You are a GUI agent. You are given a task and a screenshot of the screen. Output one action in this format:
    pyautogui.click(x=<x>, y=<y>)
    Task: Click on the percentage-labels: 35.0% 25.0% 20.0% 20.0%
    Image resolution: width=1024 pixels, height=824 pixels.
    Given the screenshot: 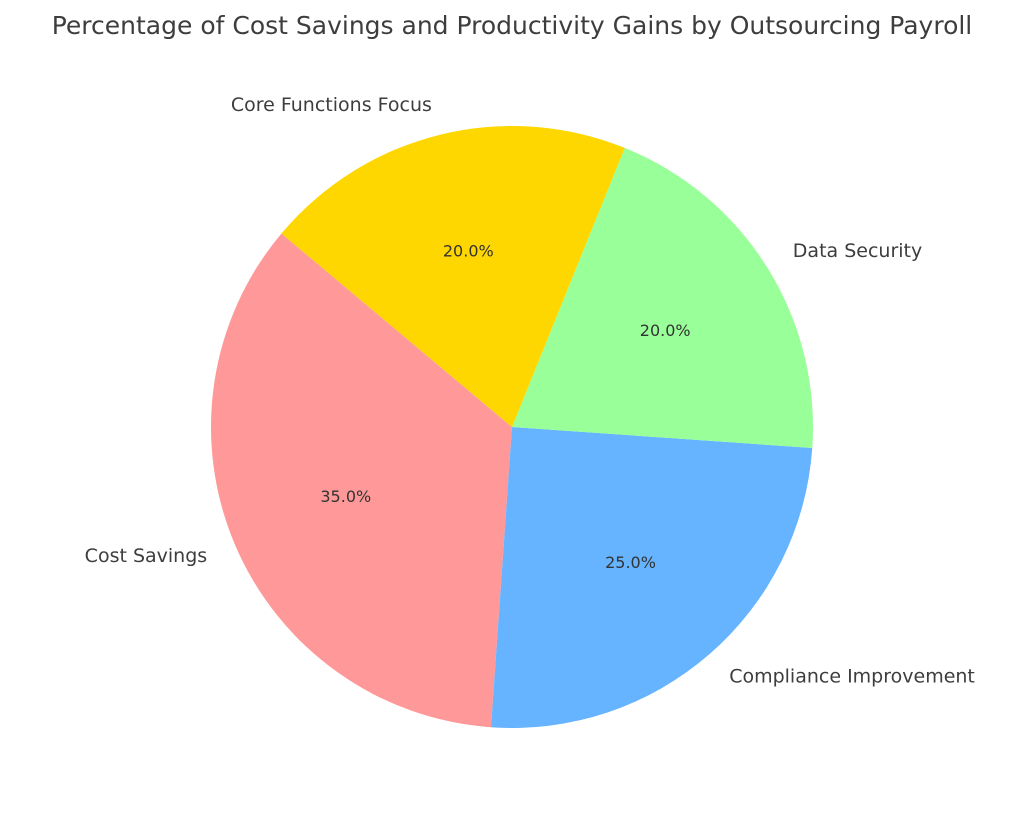 What is the action you would take?
    pyautogui.click(x=505, y=406)
    